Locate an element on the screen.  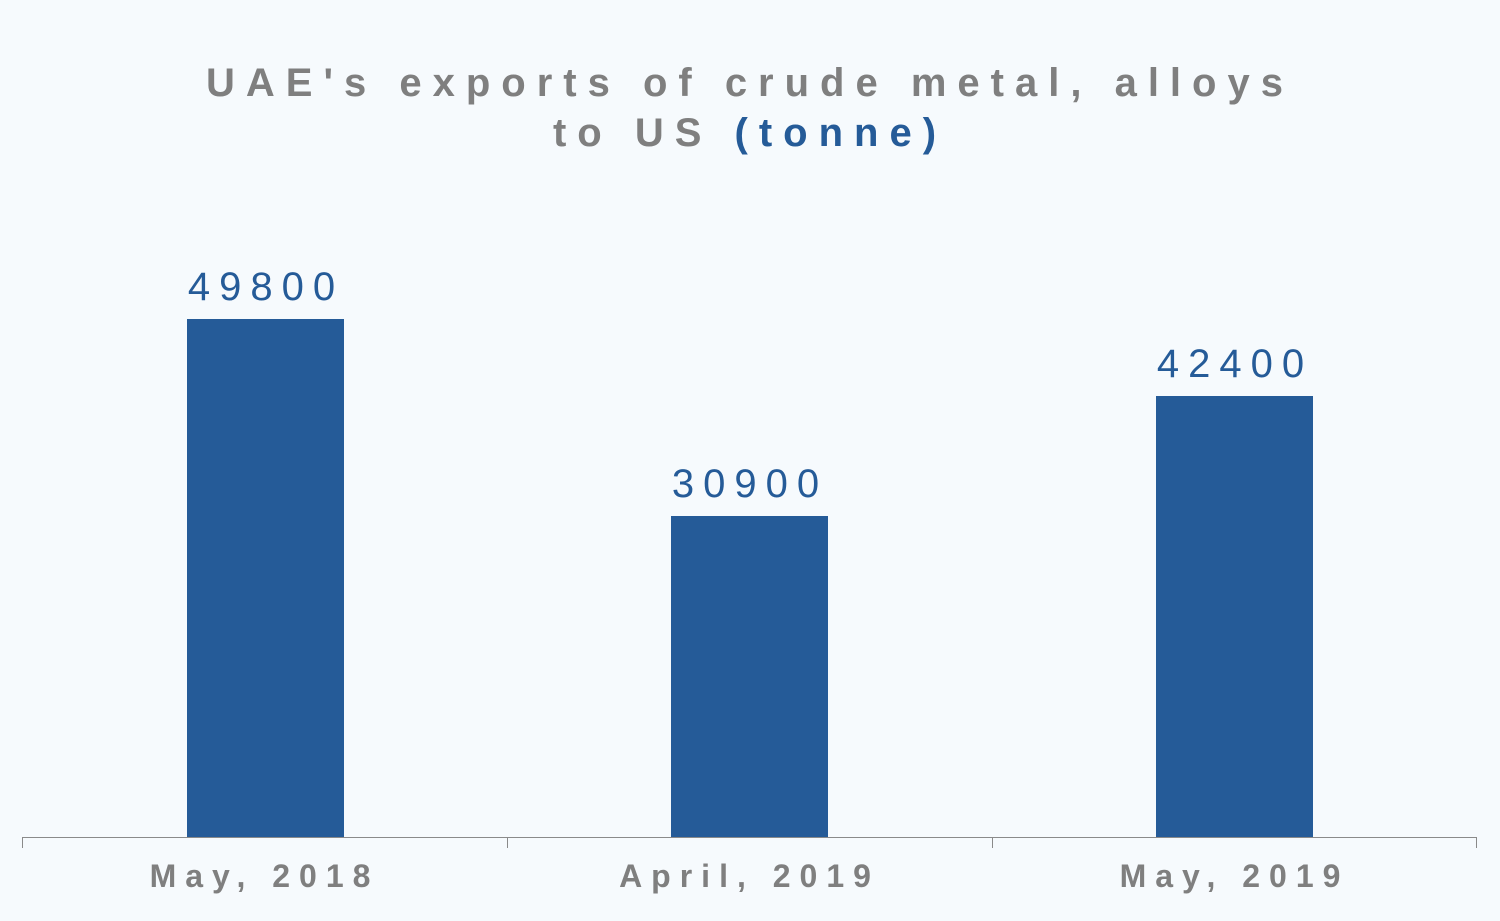
x-axis-label: May, 2019 is located at coordinates (1234, 876).